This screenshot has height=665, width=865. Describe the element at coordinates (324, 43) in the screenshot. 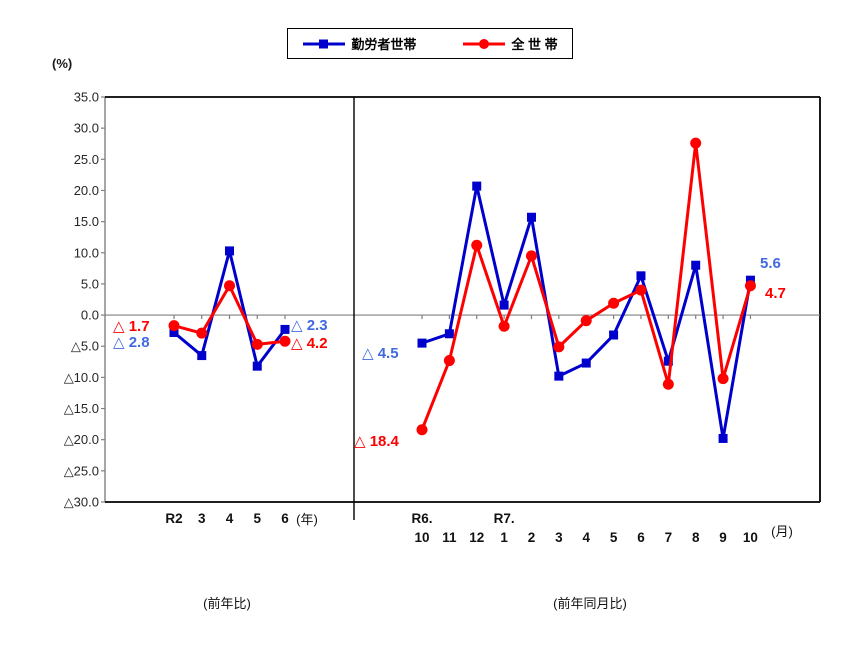

I see `square-marker-line-icon` at that location.